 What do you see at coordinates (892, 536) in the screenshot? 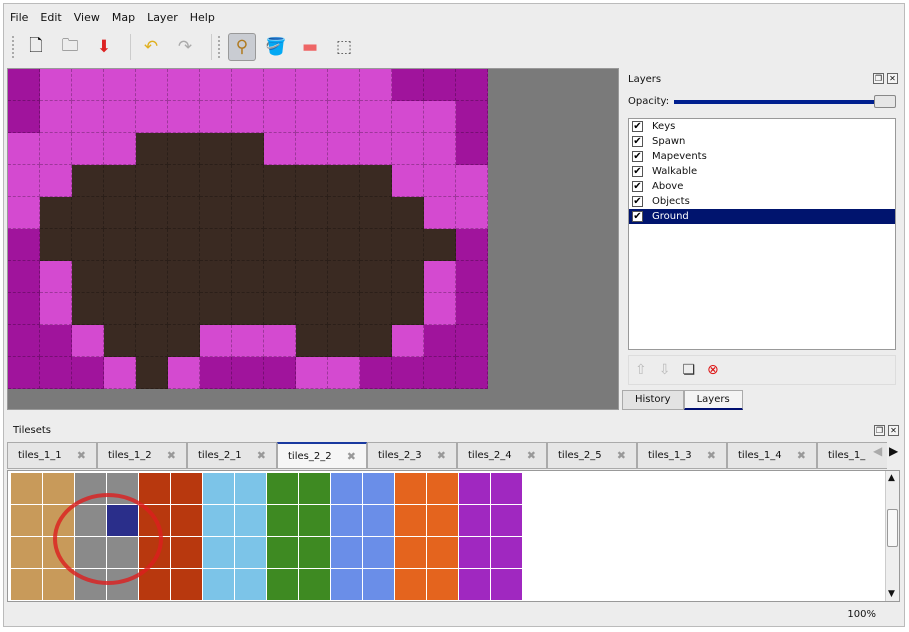
I see `vertical-scrollbar: ▲ ▼` at bounding box center [892, 536].